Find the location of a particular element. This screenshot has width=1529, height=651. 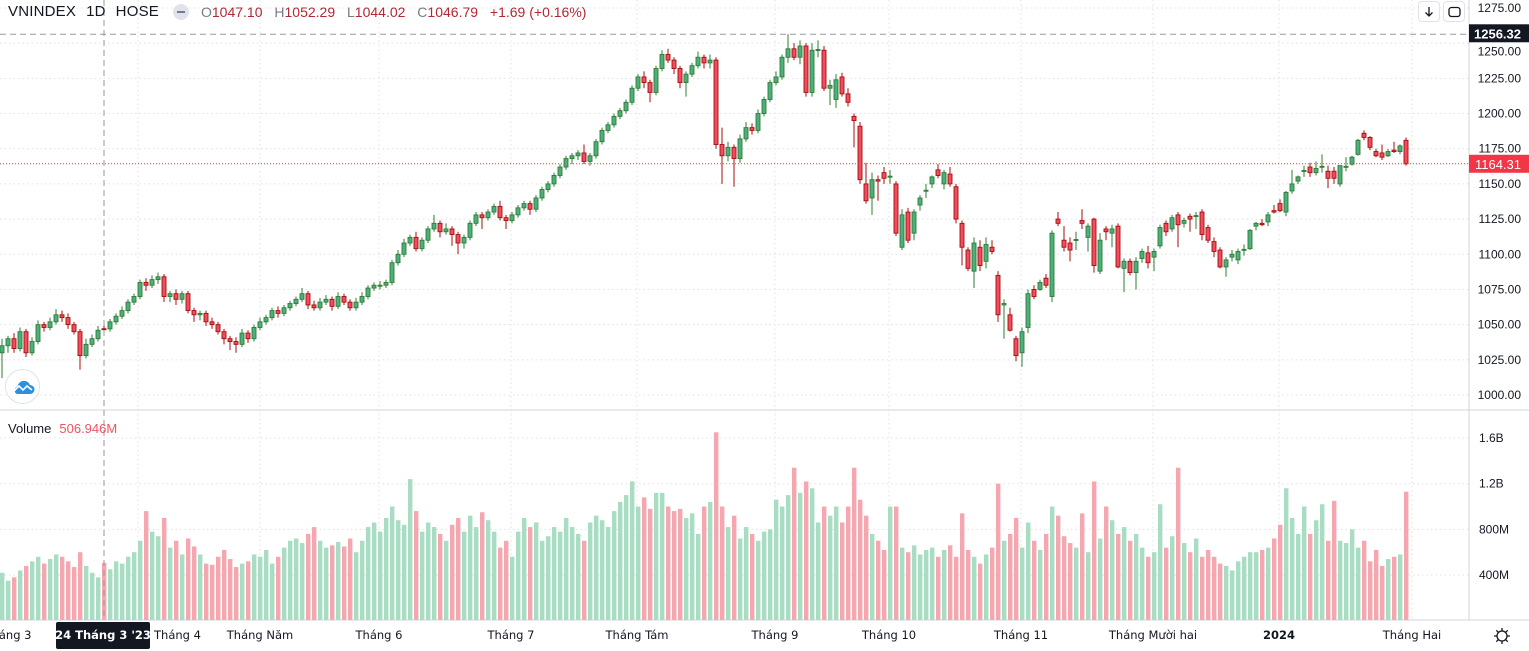

interval: 1D is located at coordinates (96, 11).